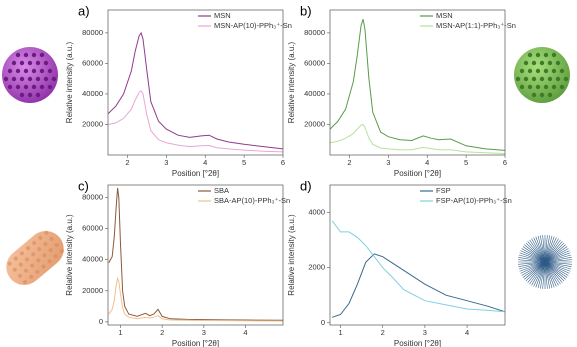  Describe the element at coordinates (92, 196) in the screenshot. I see `y-tick-label: 80000` at that location.